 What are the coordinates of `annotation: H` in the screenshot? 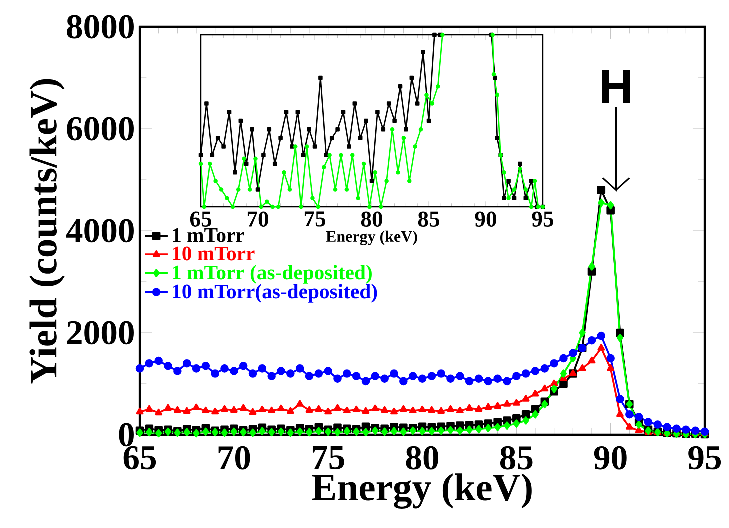 It's located at (616, 87).